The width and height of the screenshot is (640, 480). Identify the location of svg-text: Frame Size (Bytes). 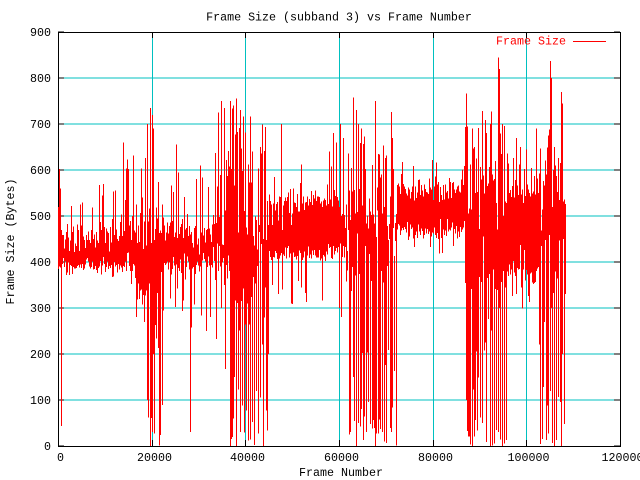
(11, 242).